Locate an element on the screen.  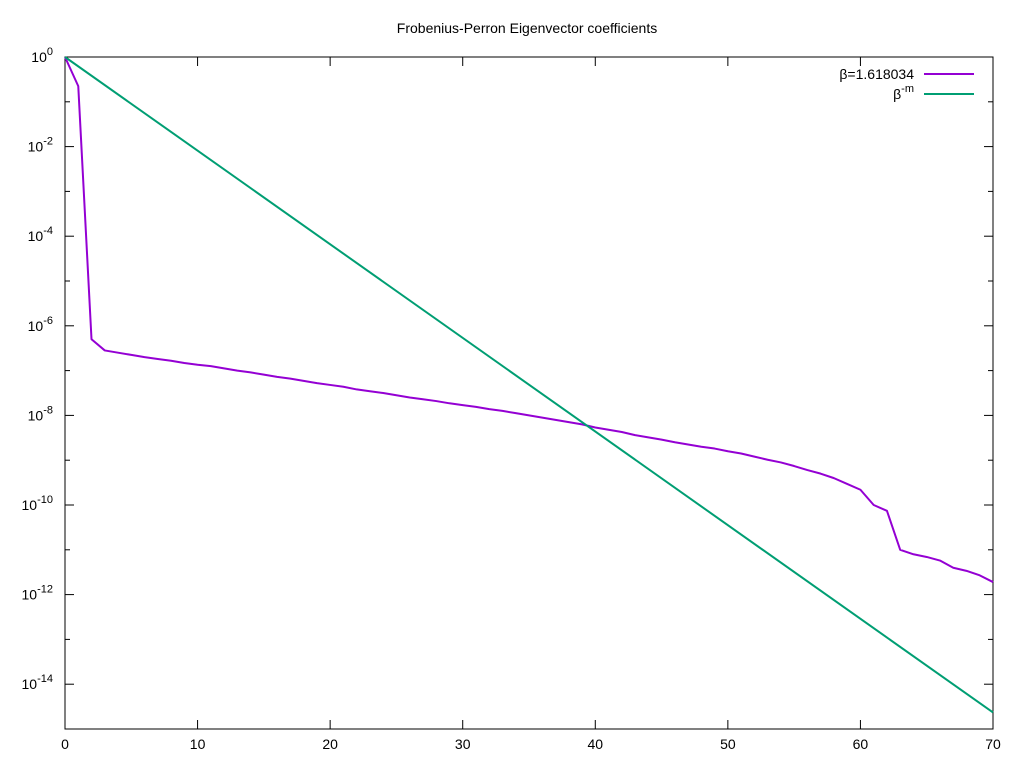
y-tick-label: 10⁻¹² is located at coordinates (37, 593).